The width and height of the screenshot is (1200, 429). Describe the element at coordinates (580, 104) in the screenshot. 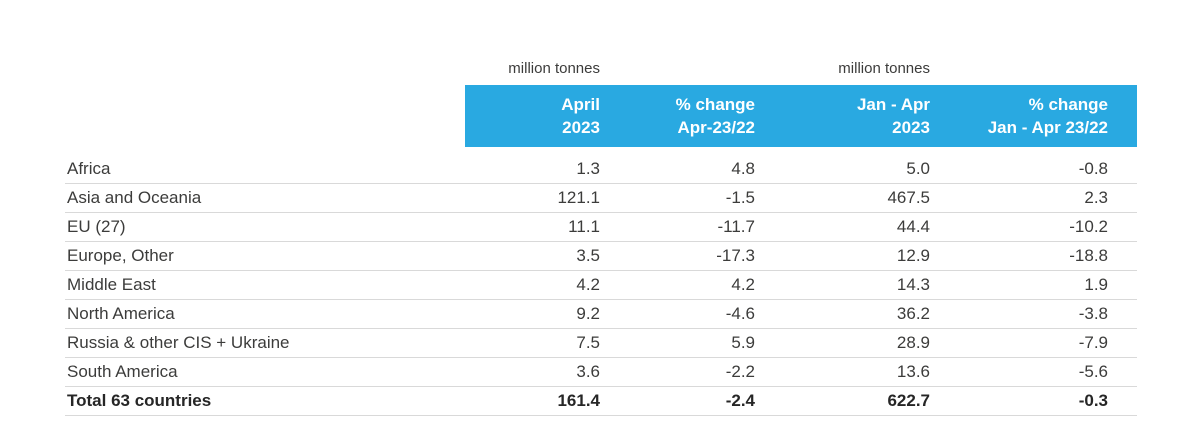

I see `col-header-line: April` at that location.